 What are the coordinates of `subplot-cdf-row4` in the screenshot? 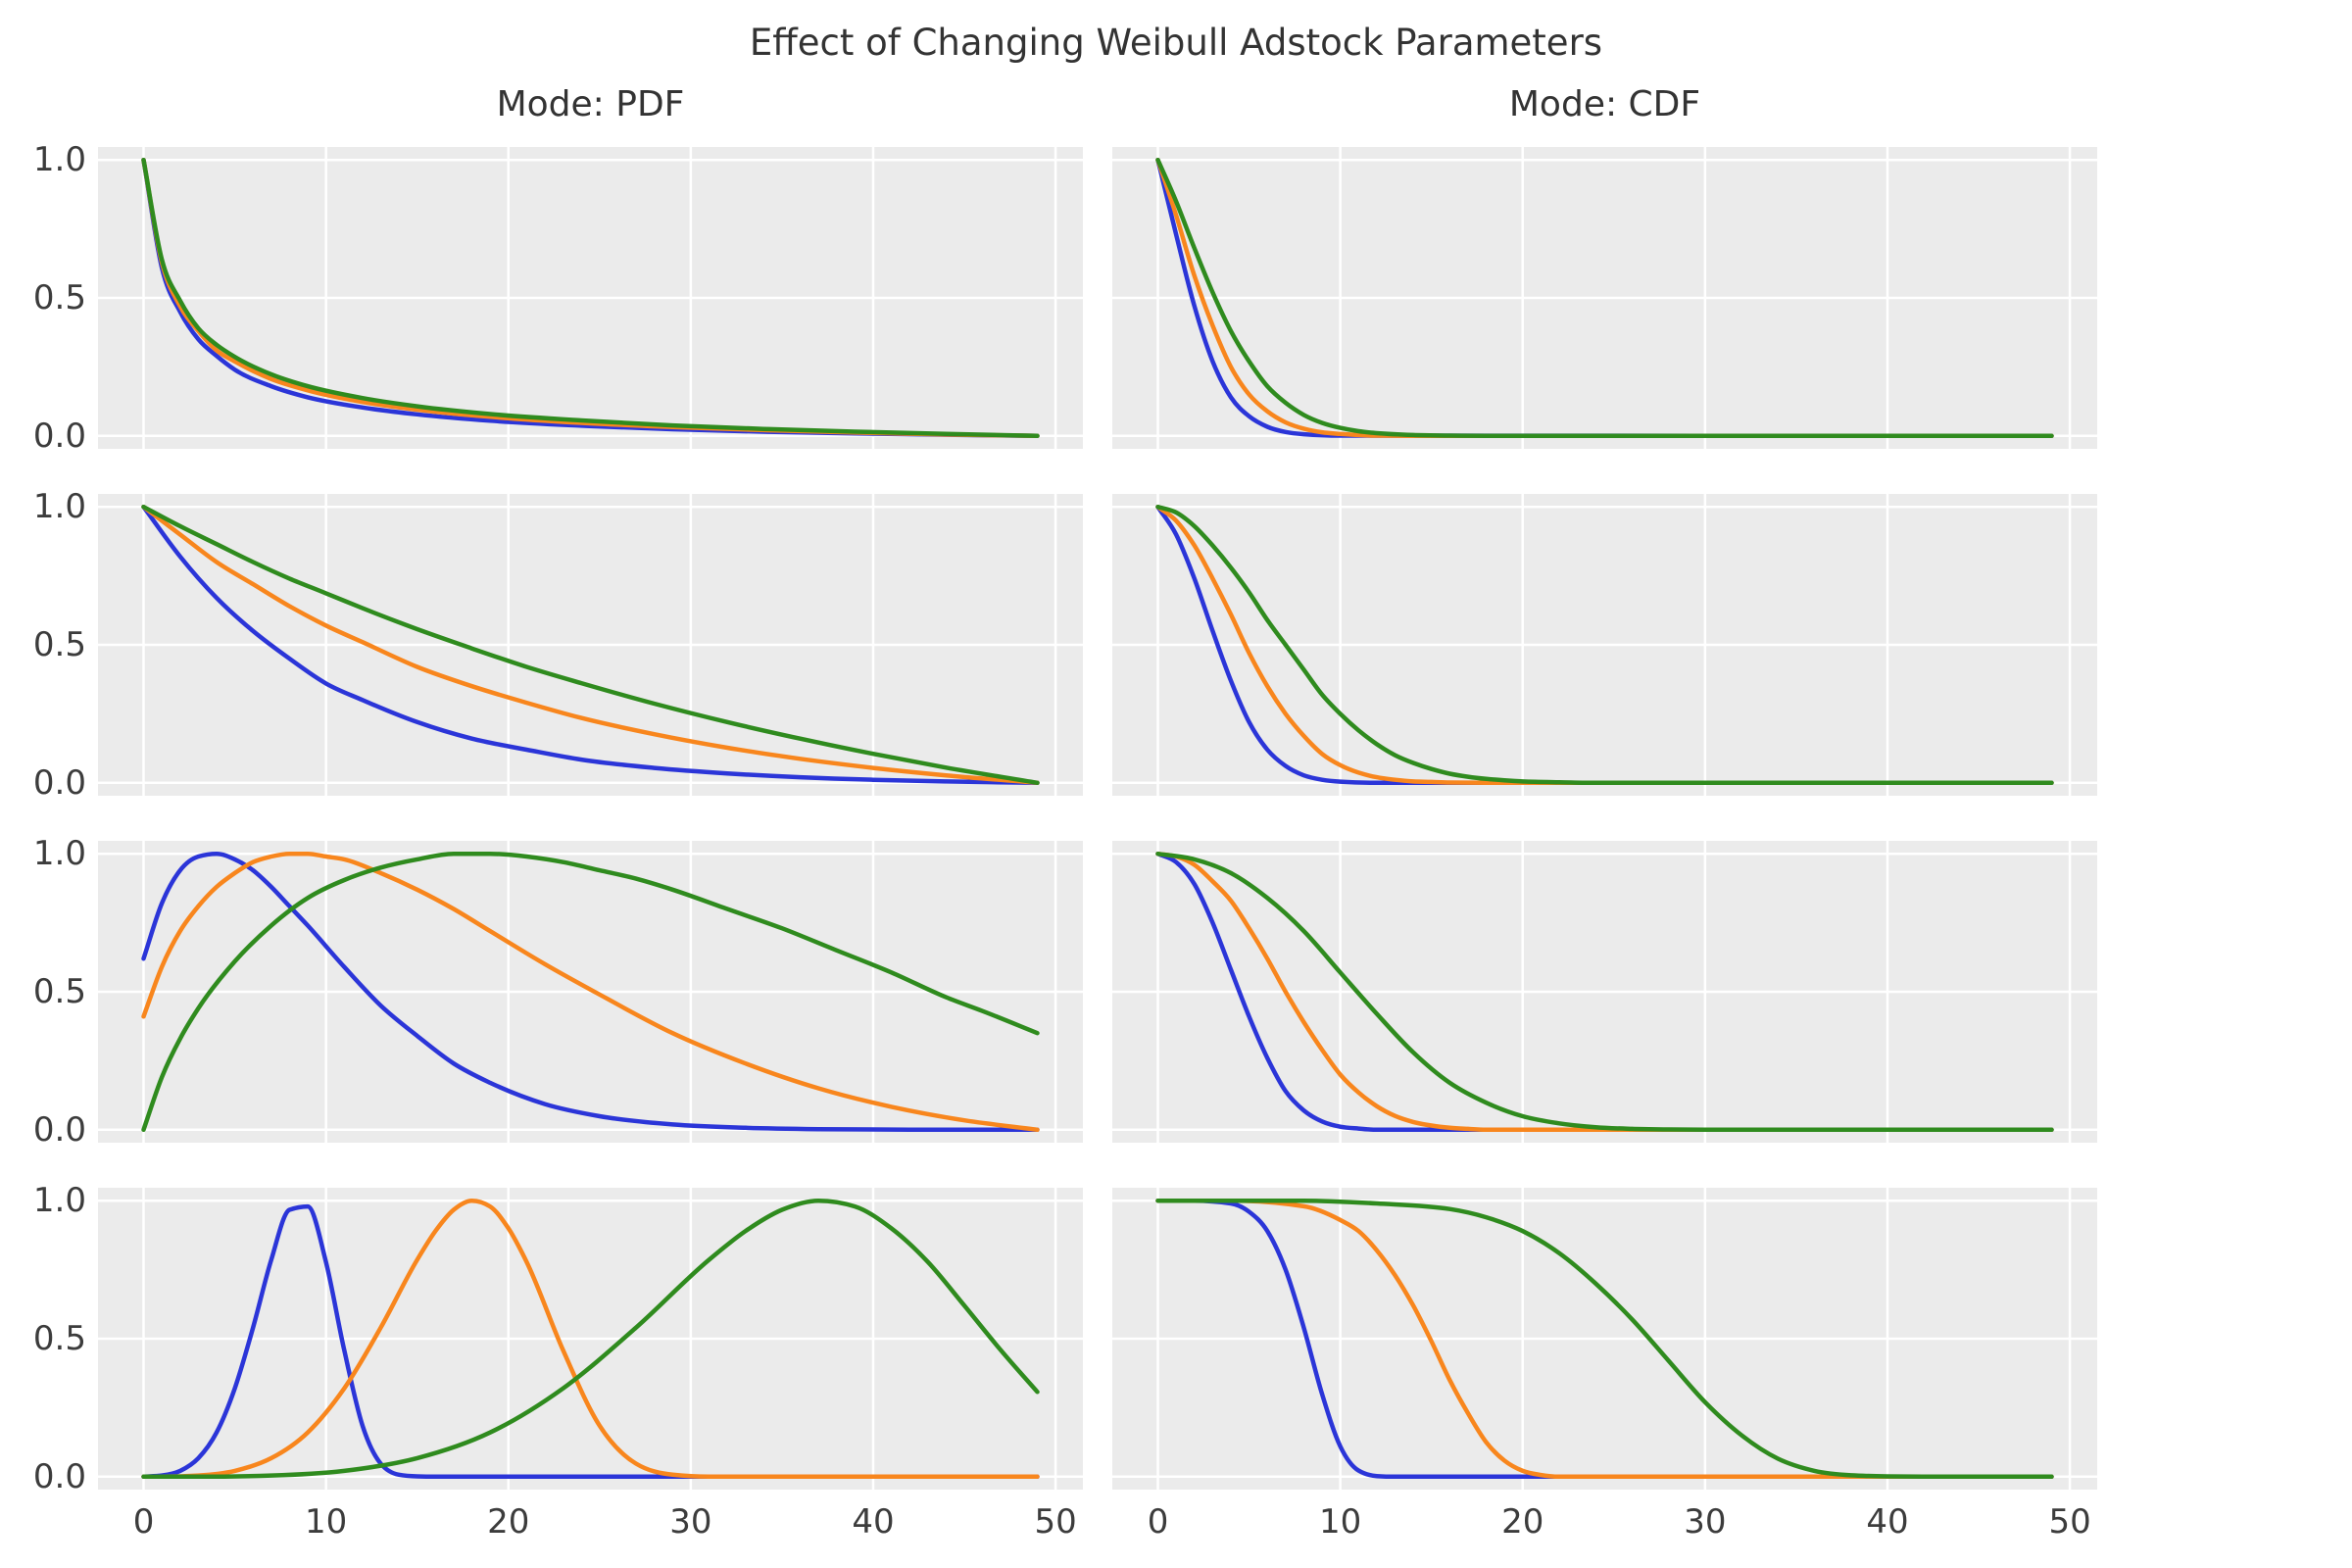 It's located at (1604, 1339).